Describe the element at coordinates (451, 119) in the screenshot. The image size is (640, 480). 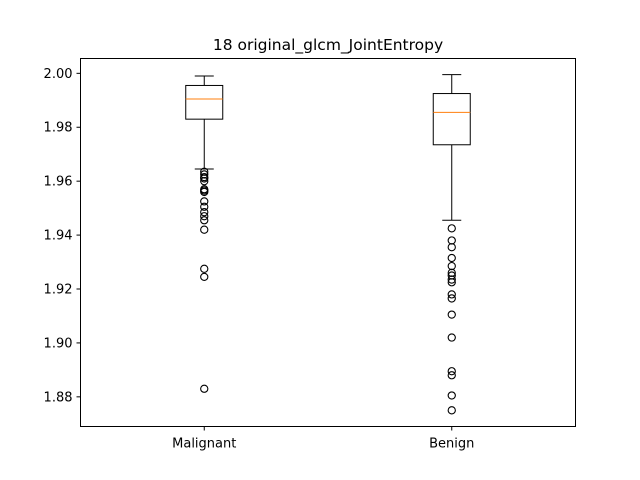
I see `box-benign` at that location.